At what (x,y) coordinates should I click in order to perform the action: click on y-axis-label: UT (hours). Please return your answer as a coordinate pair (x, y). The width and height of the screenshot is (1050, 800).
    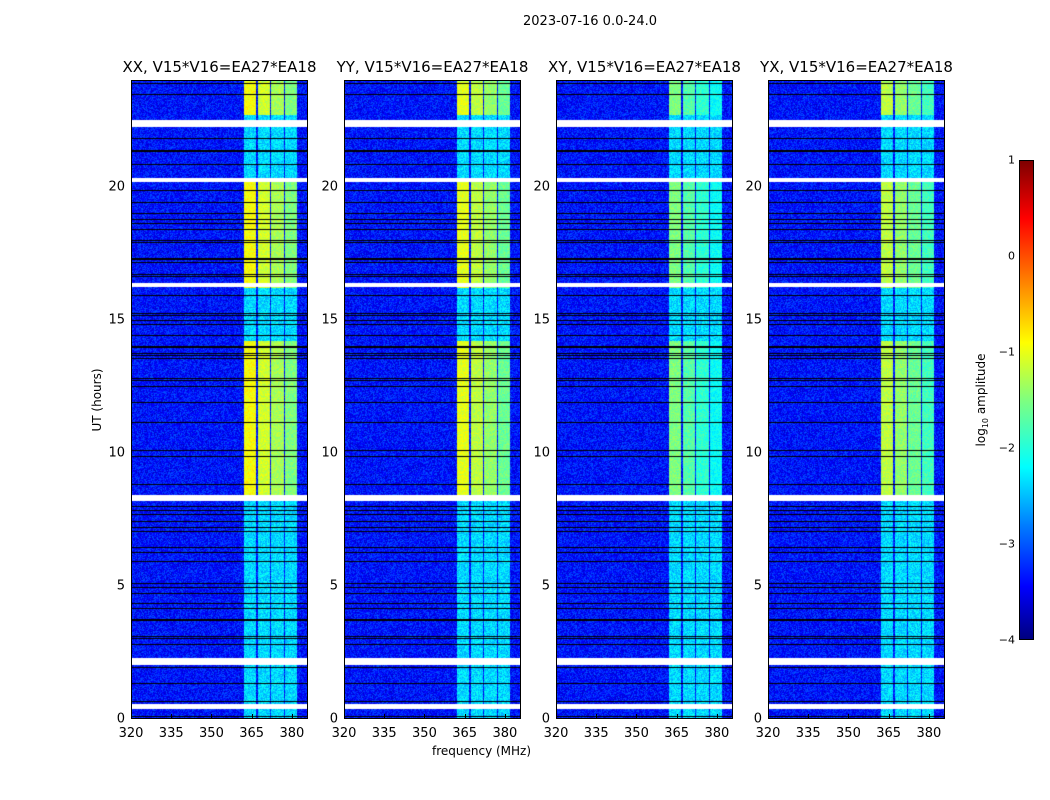
    Looking at the image, I should click on (97, 400).